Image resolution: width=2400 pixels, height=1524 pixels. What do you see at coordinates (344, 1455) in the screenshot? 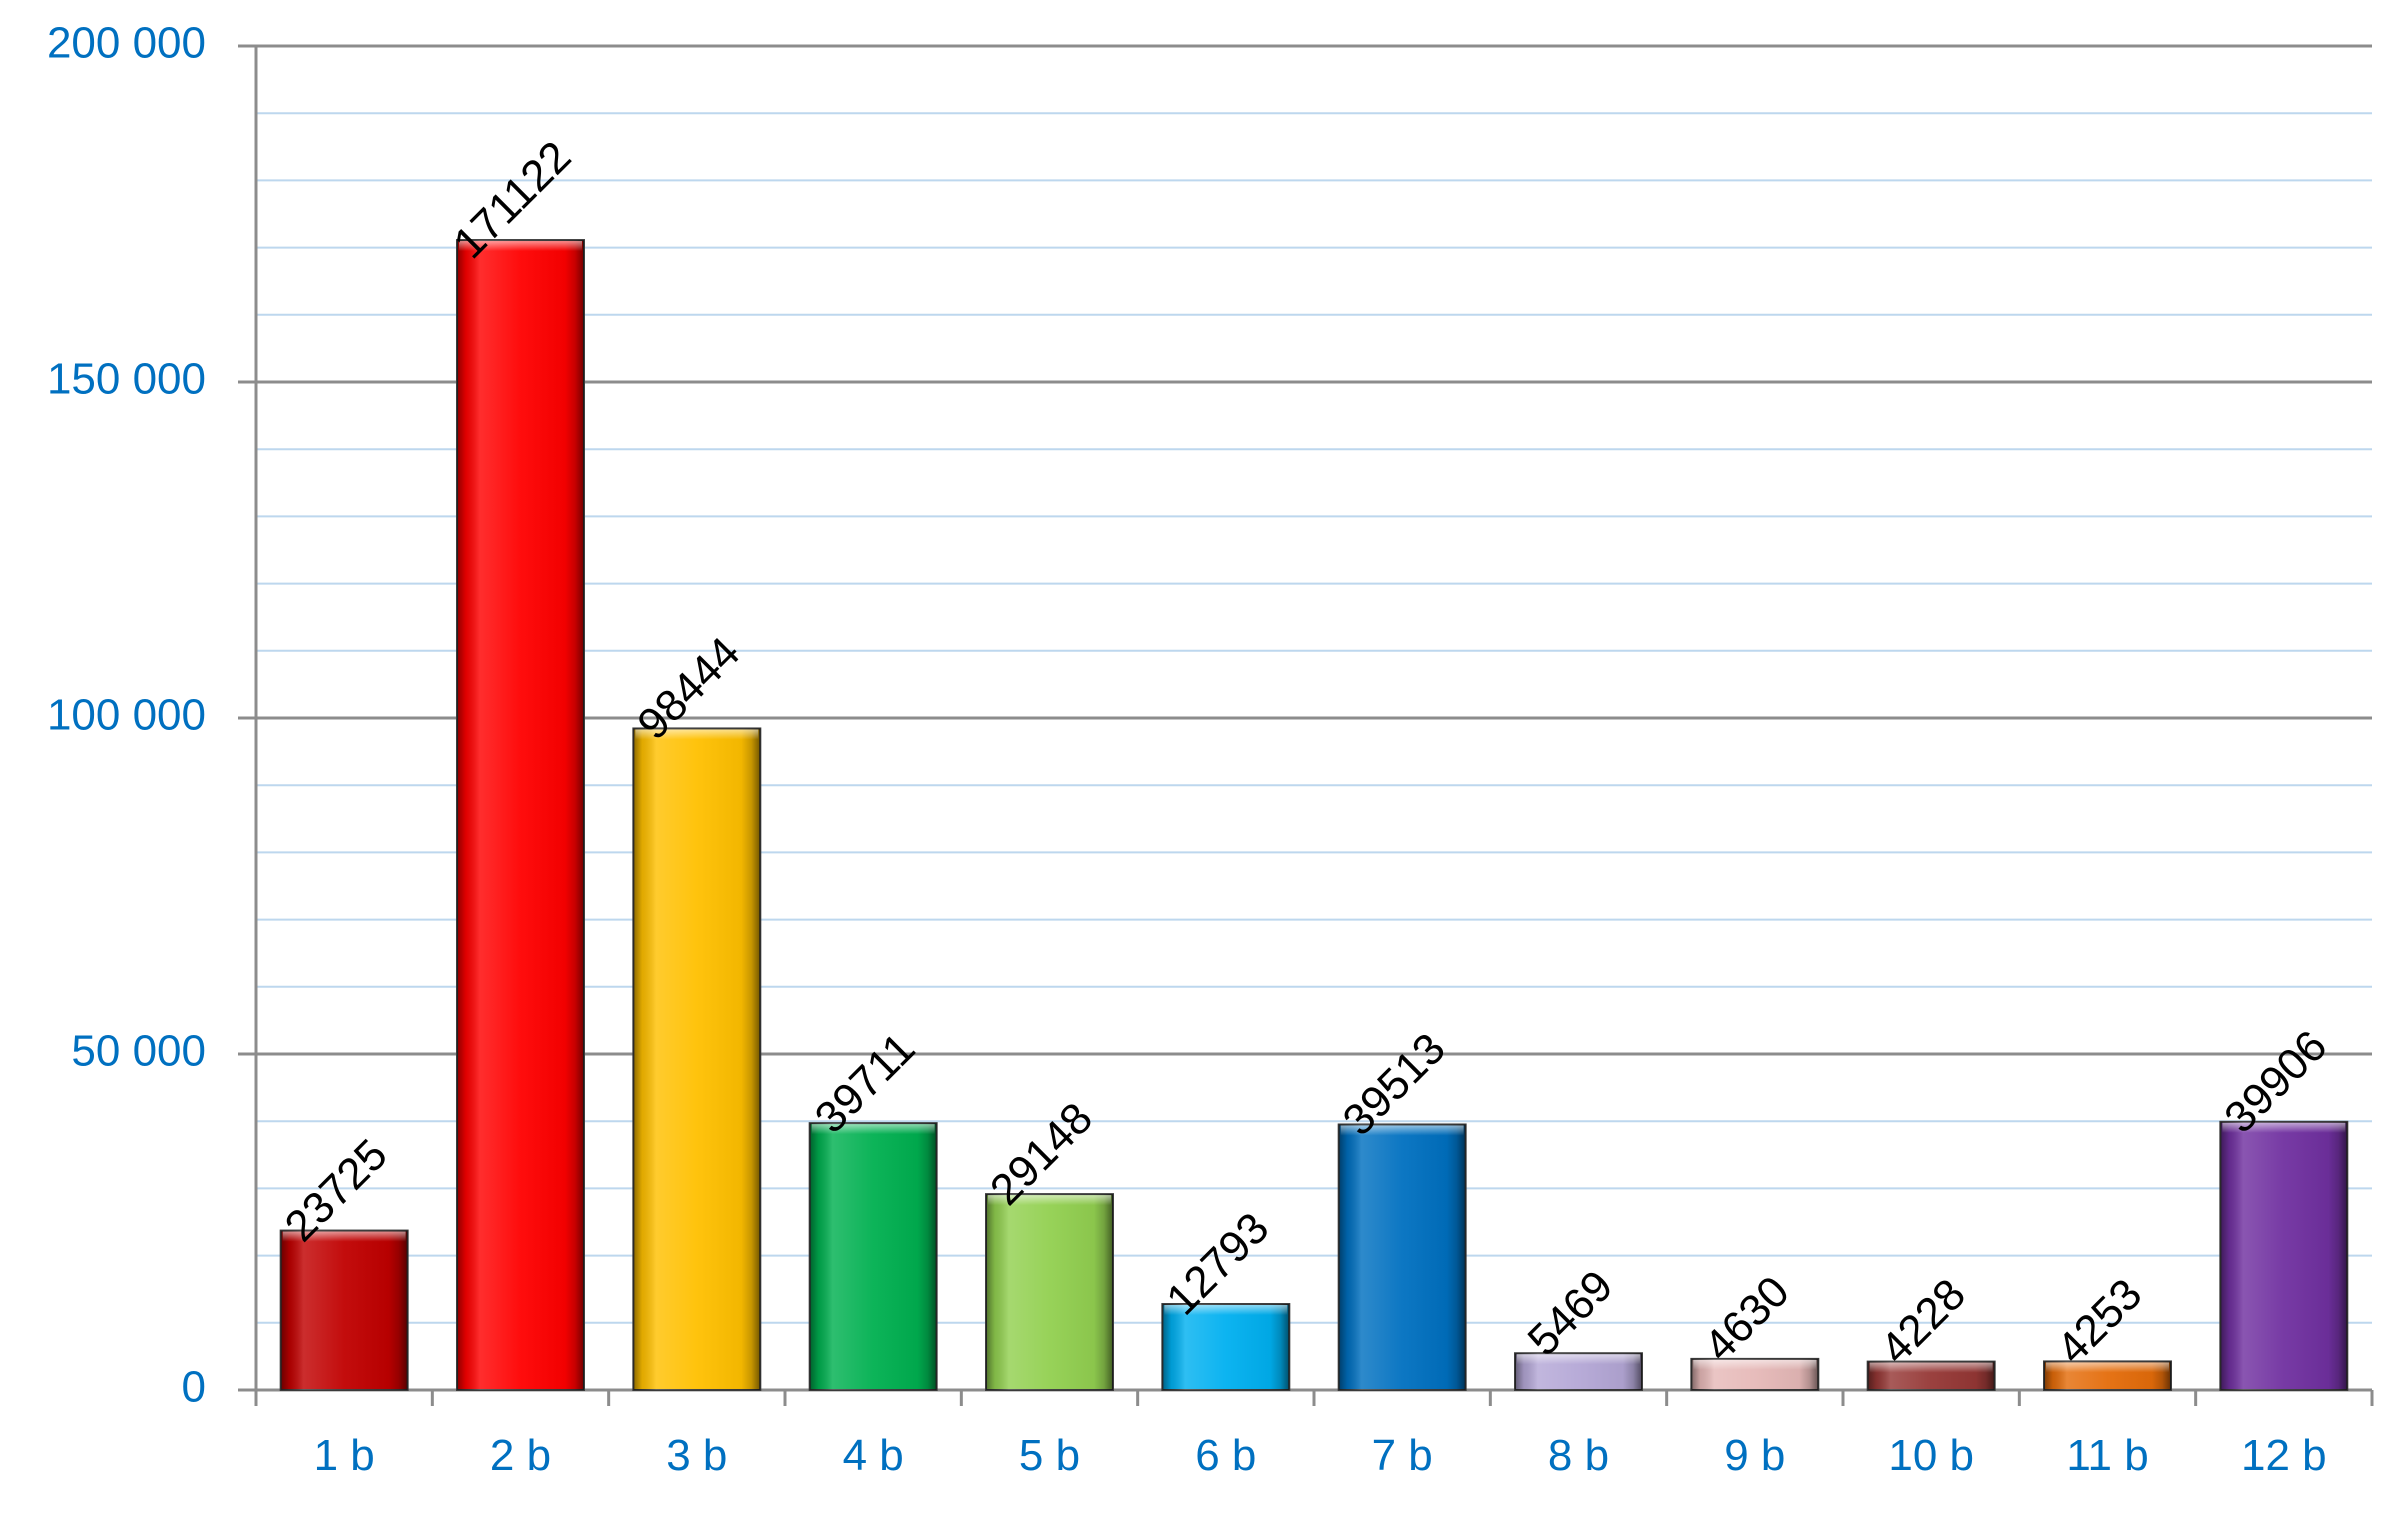
I see `x-tick-label: 1 b` at bounding box center [344, 1455].